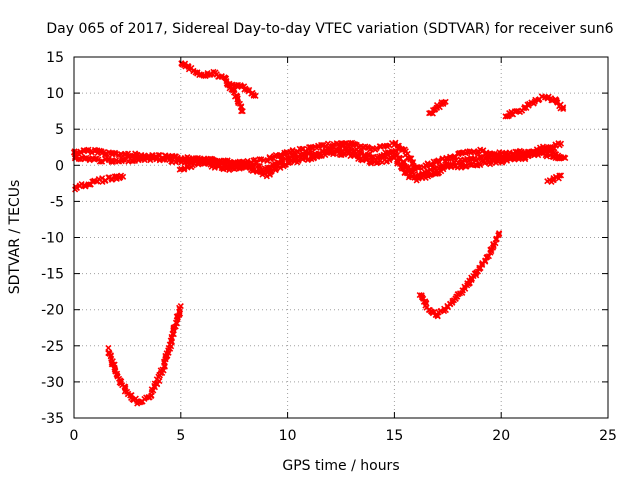  I want to click on x-tick-label: 5, so click(180, 436).